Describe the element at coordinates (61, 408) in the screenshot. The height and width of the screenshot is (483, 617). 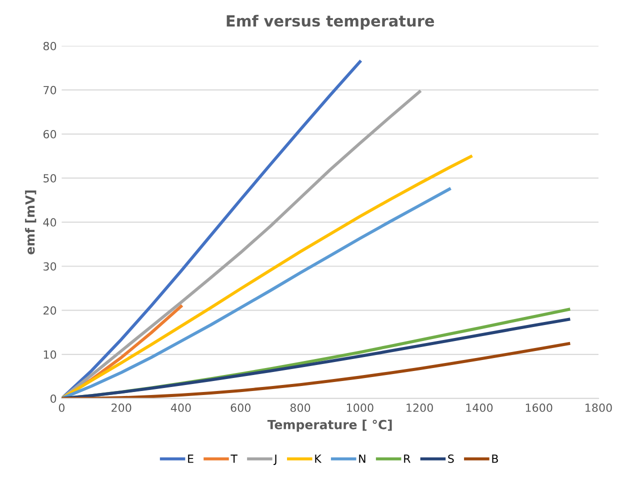
I see `x-tick-label: 0` at that location.